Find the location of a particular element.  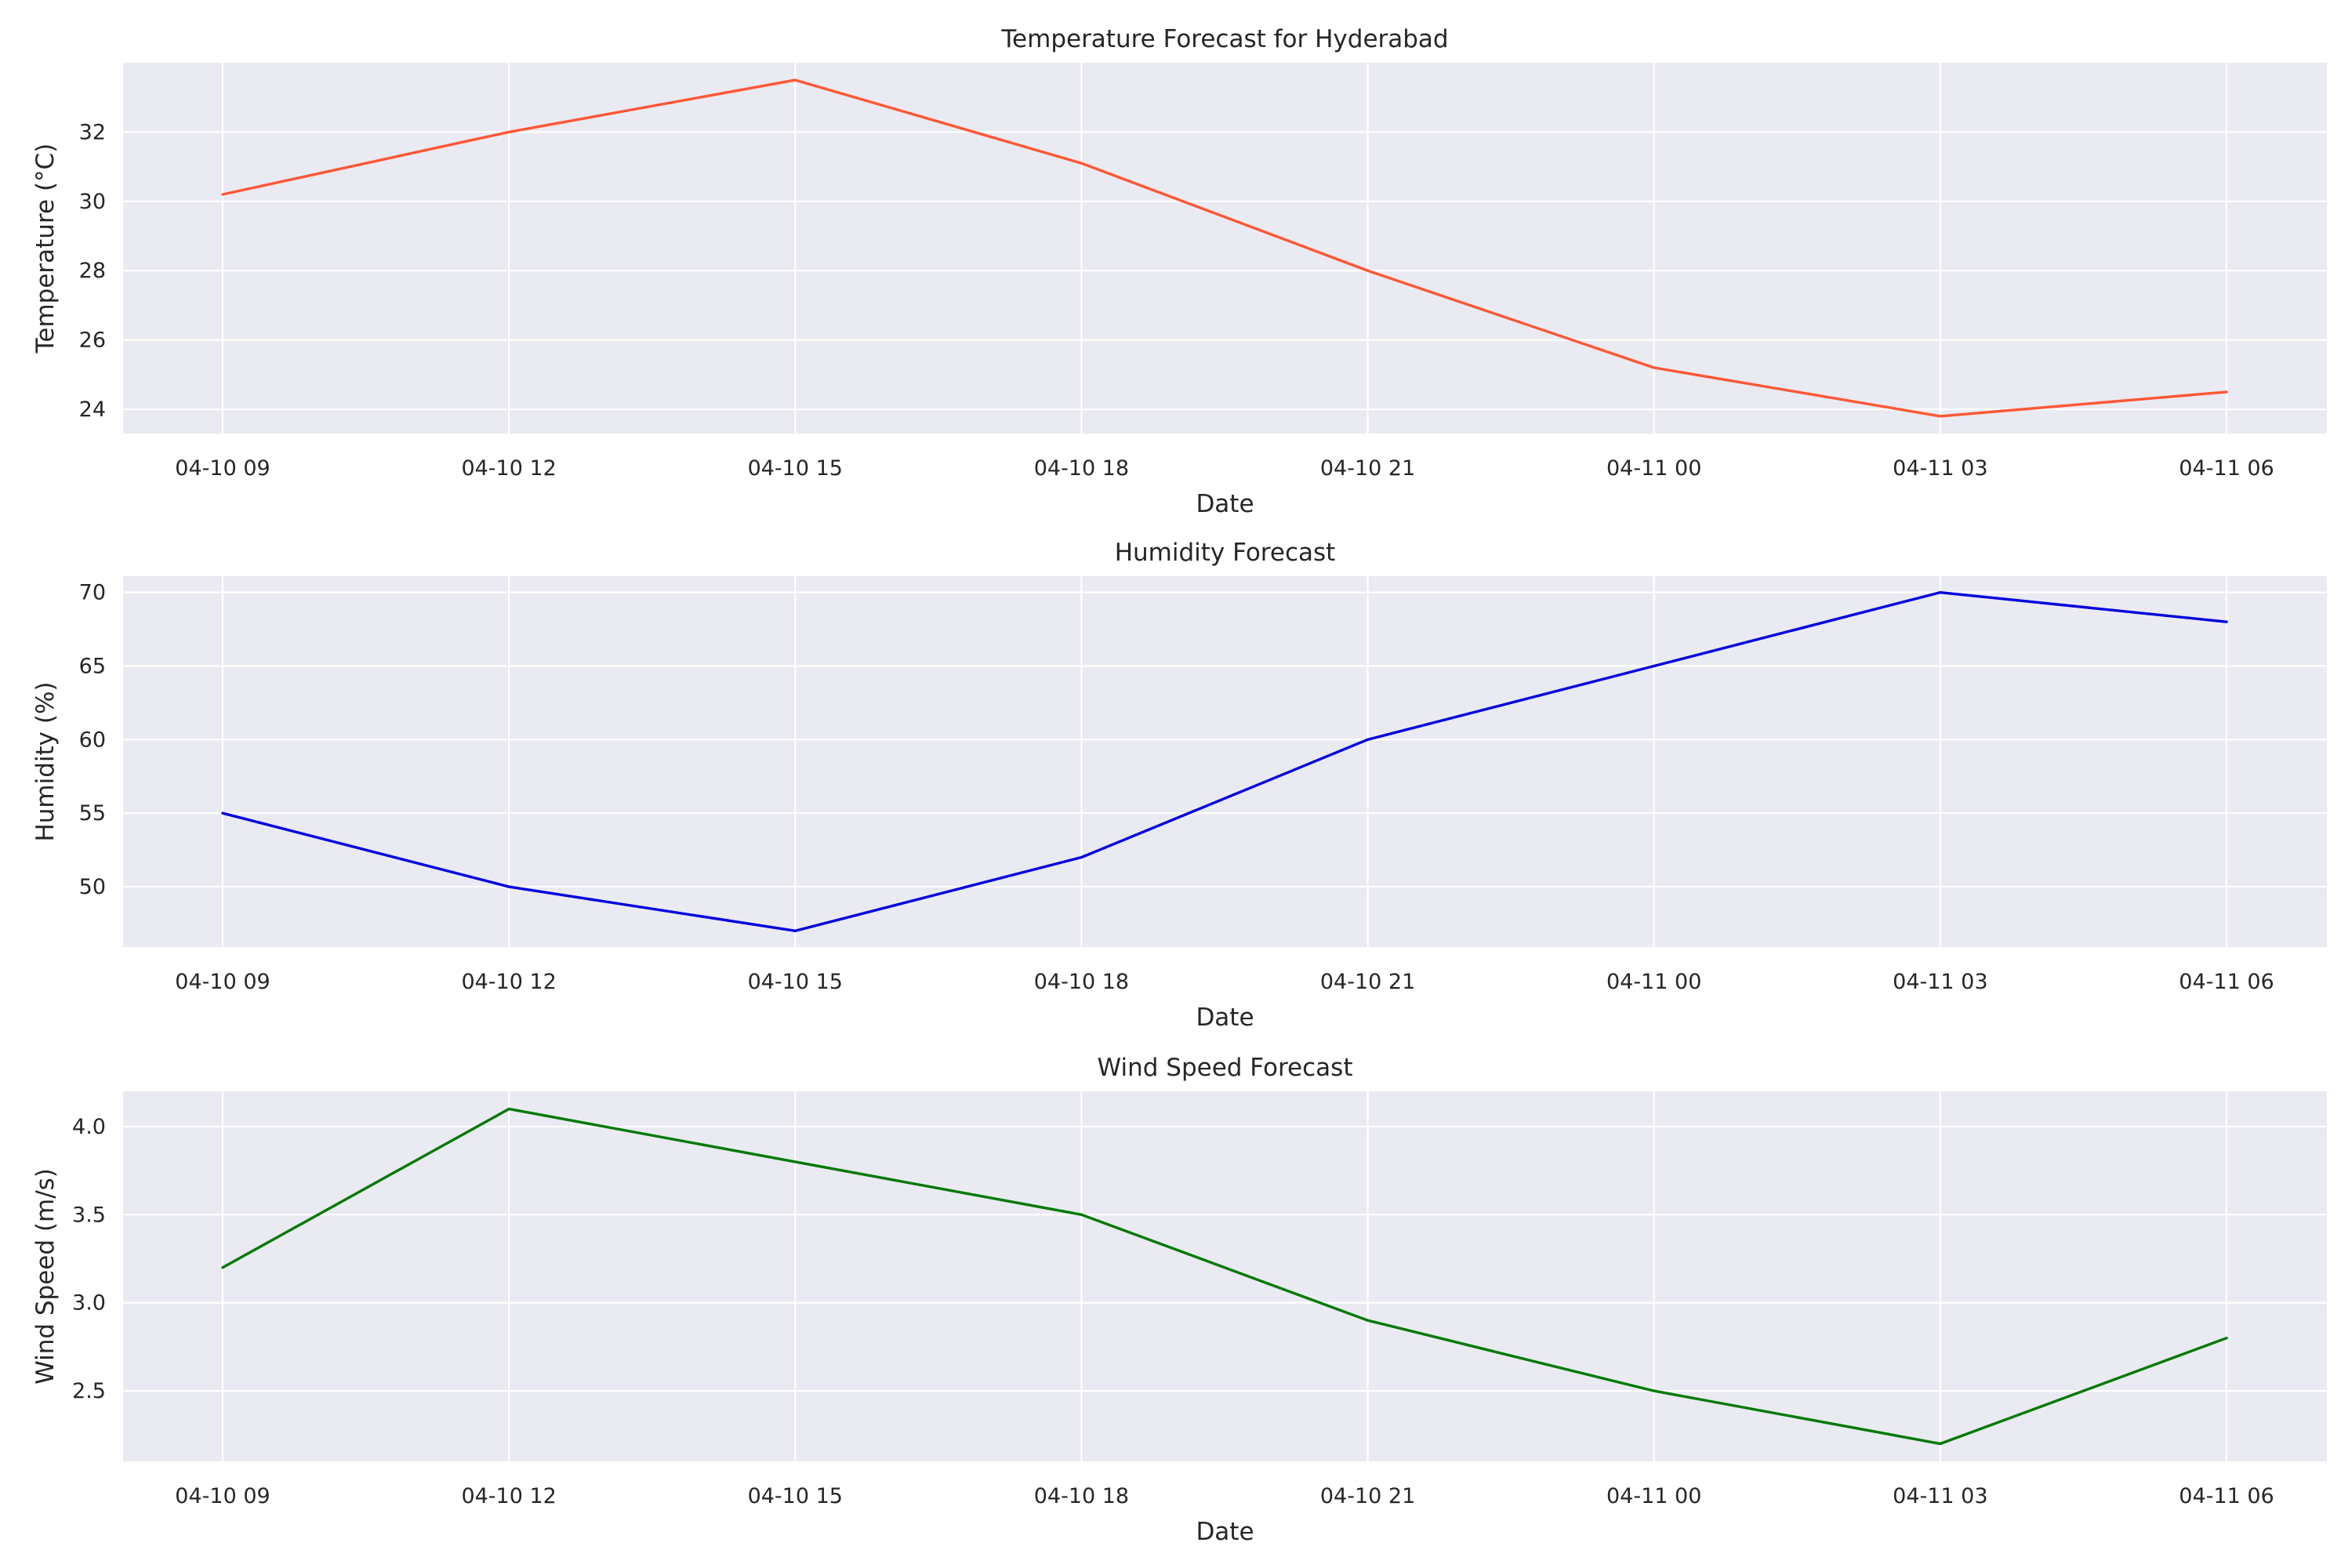

y-axis-label: Wind Speed (m/s) is located at coordinates (45, 1276).